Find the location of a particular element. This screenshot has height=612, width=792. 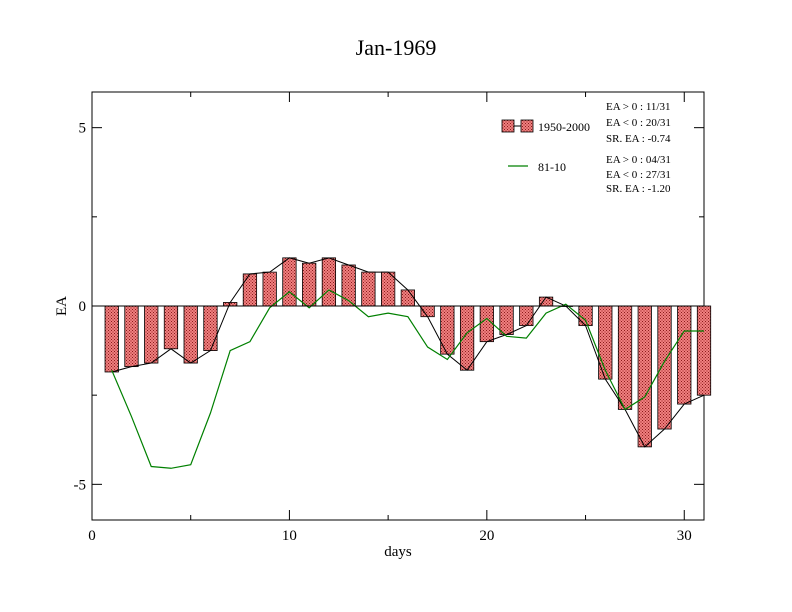

stat-sr-ea-81-10: SR. EA : -1.20 is located at coordinates (638, 189).